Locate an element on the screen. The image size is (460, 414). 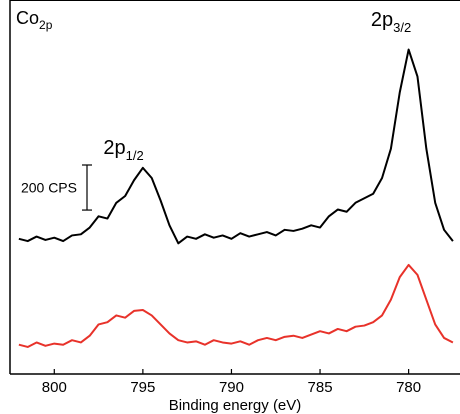
chart-title: Co2p is located at coordinates (34, 20).